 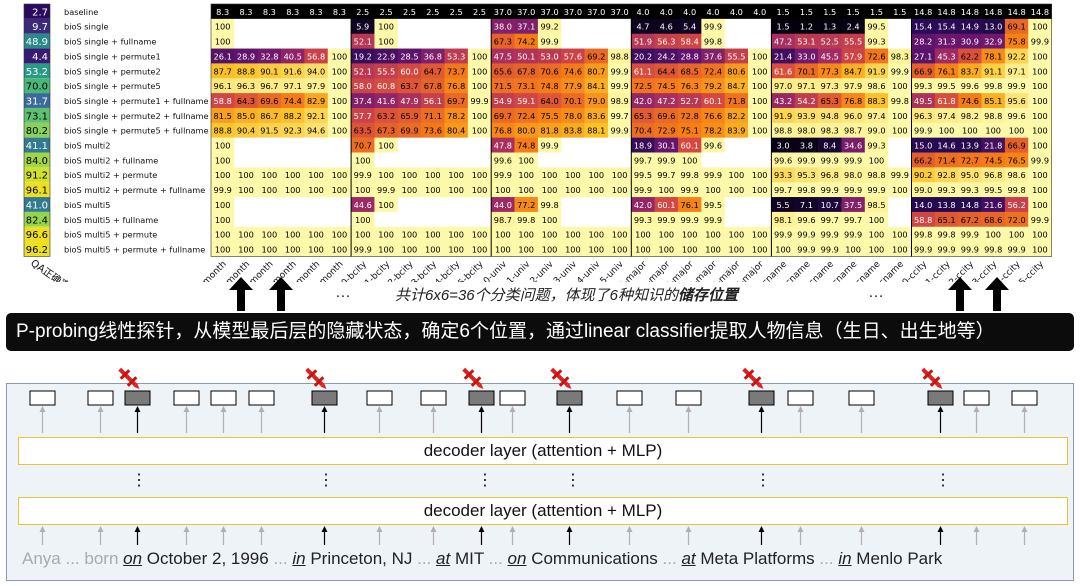 I want to click on cell-value: 13.9, so click(x=970, y=146).